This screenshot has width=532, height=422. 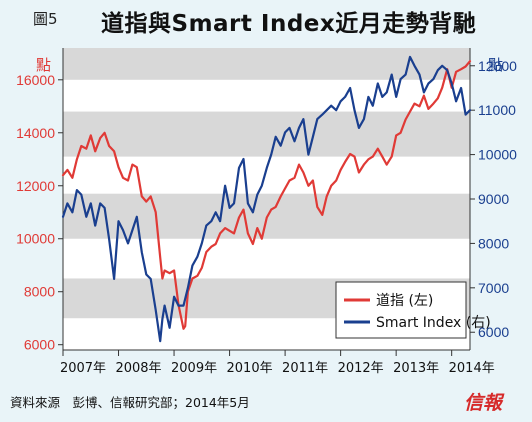 What do you see at coordinates (35, 80) in the screenshot?
I see `left-tick-label: 16000` at bounding box center [35, 80].